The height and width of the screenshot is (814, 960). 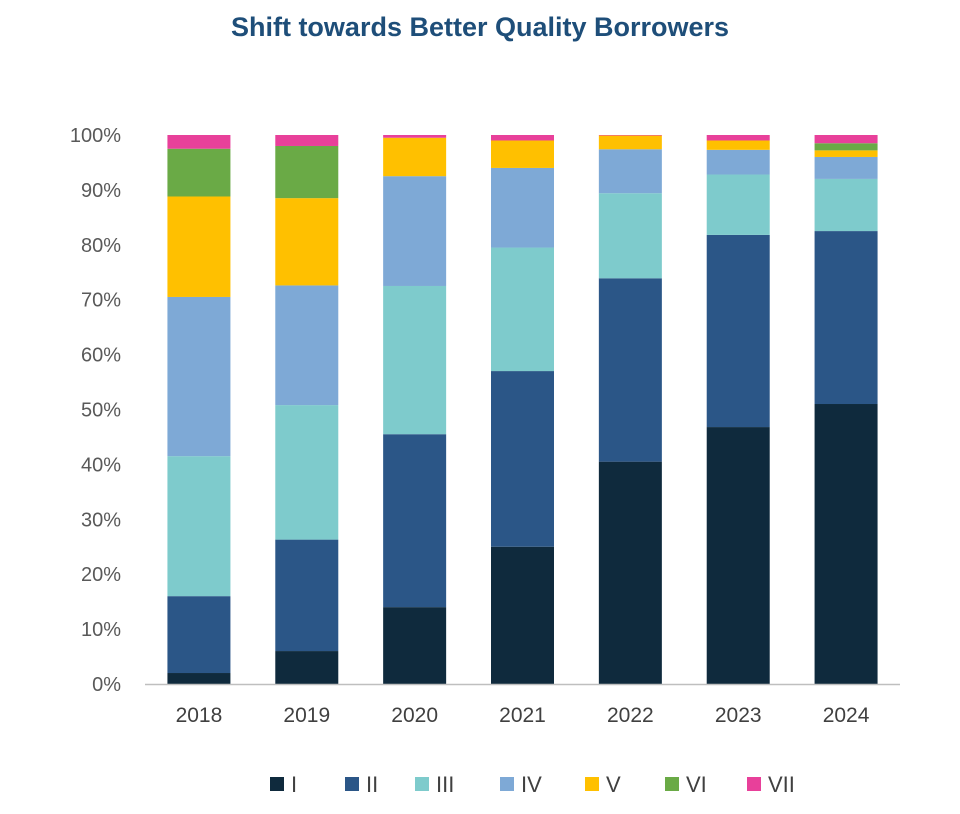 I want to click on bar-segment-i-2018, so click(x=199, y=678).